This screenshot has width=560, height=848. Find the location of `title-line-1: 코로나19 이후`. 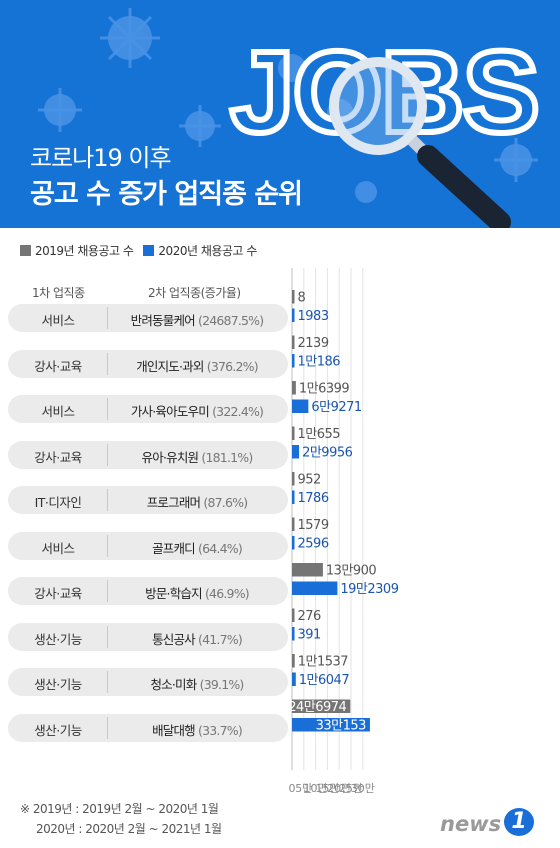

title-line-1: 코로나19 이후 is located at coordinates (101, 158).